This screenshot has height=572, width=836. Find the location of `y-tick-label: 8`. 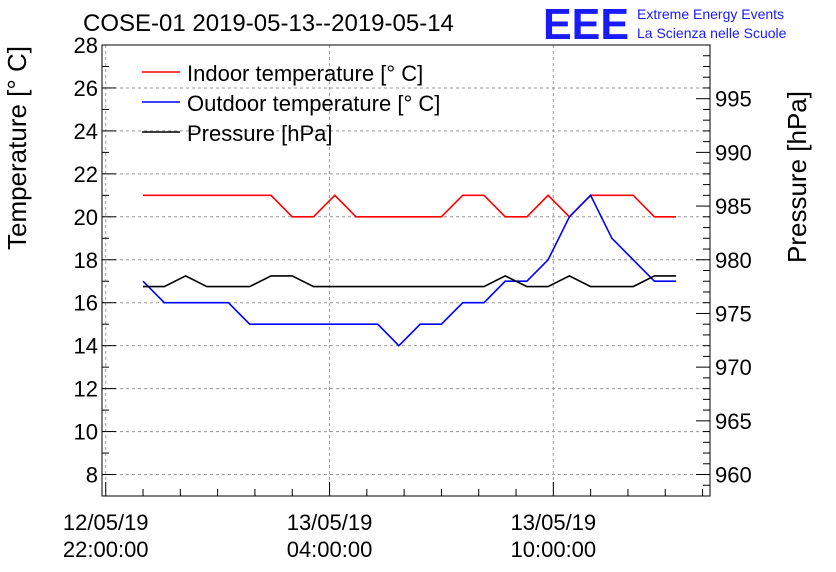

y-tick-label: 8 is located at coordinates (92, 475).